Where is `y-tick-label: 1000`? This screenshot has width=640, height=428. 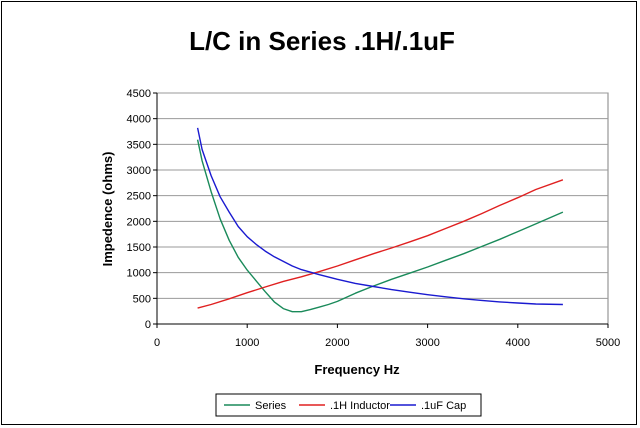
y-tick-label: 1000 is located at coordinates (139, 274).